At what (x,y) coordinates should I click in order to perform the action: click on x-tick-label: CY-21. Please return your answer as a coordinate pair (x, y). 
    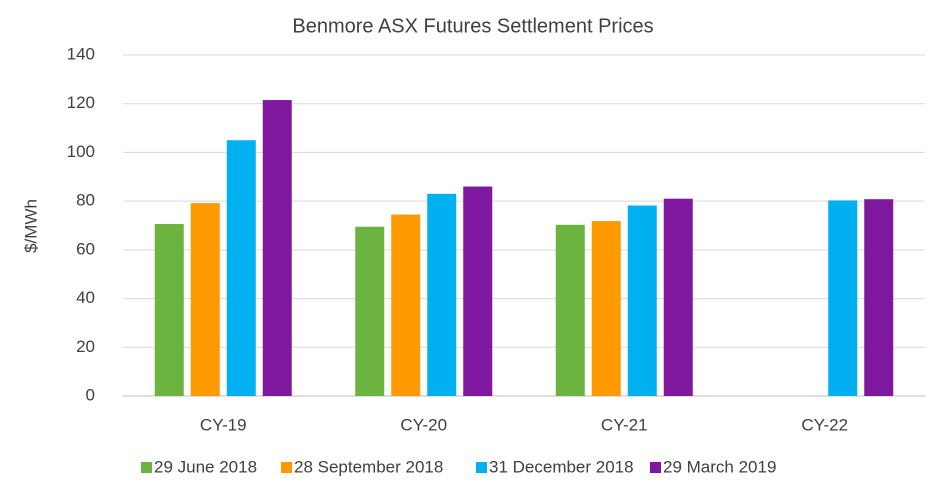
    Looking at the image, I should click on (624, 424).